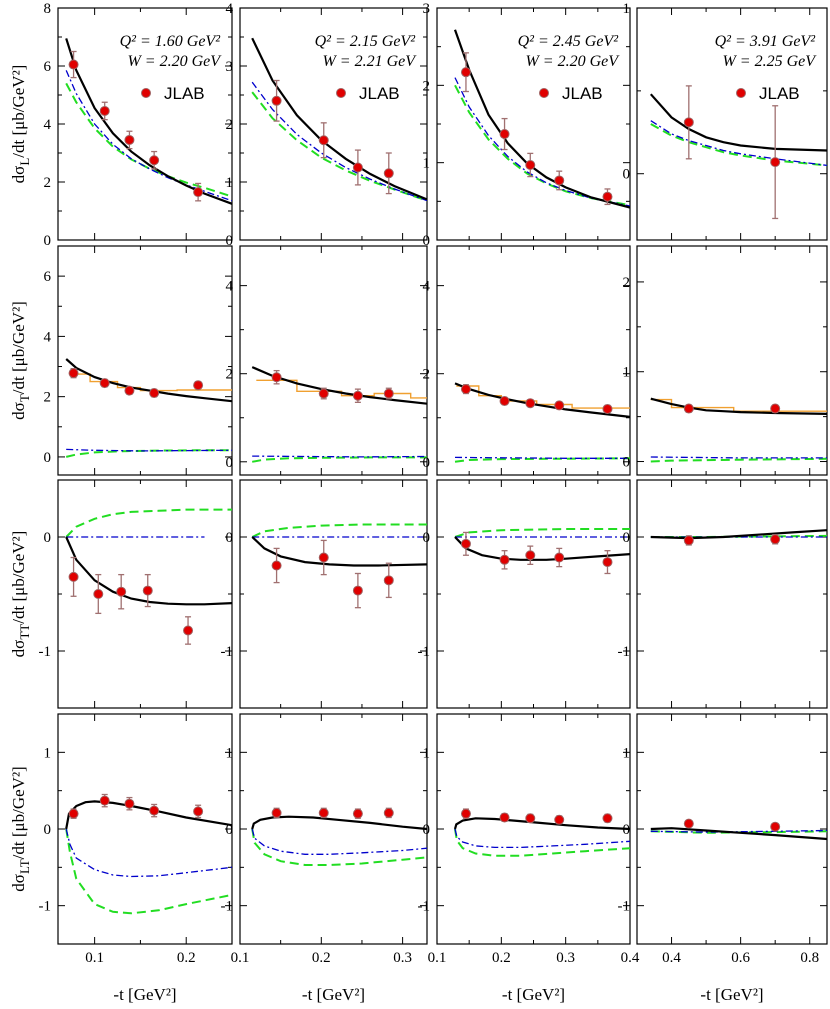  What do you see at coordinates (437, 958) in the screenshot?
I see `x-tick-label: 0.1` at bounding box center [437, 958].